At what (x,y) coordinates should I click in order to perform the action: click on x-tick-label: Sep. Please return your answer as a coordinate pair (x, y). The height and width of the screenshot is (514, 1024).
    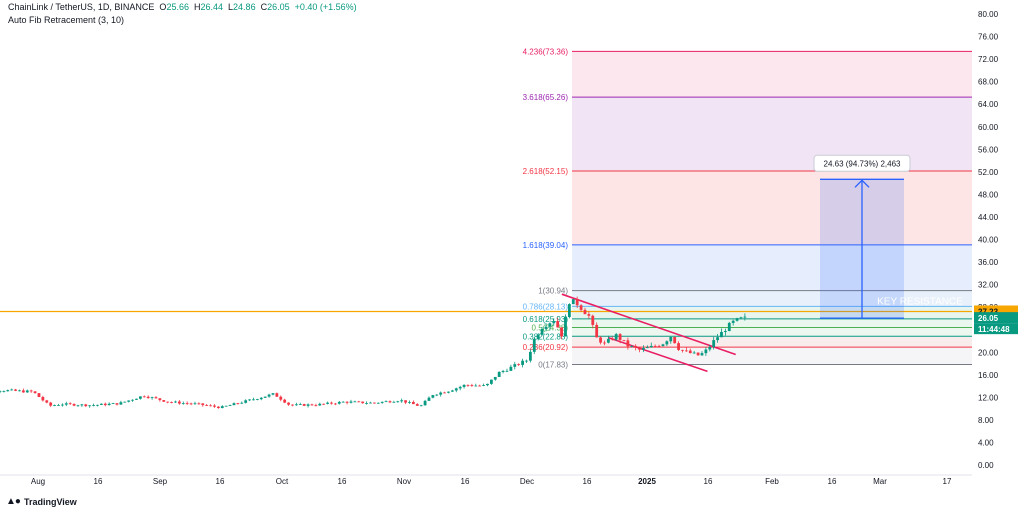
    Looking at the image, I should click on (160, 481).